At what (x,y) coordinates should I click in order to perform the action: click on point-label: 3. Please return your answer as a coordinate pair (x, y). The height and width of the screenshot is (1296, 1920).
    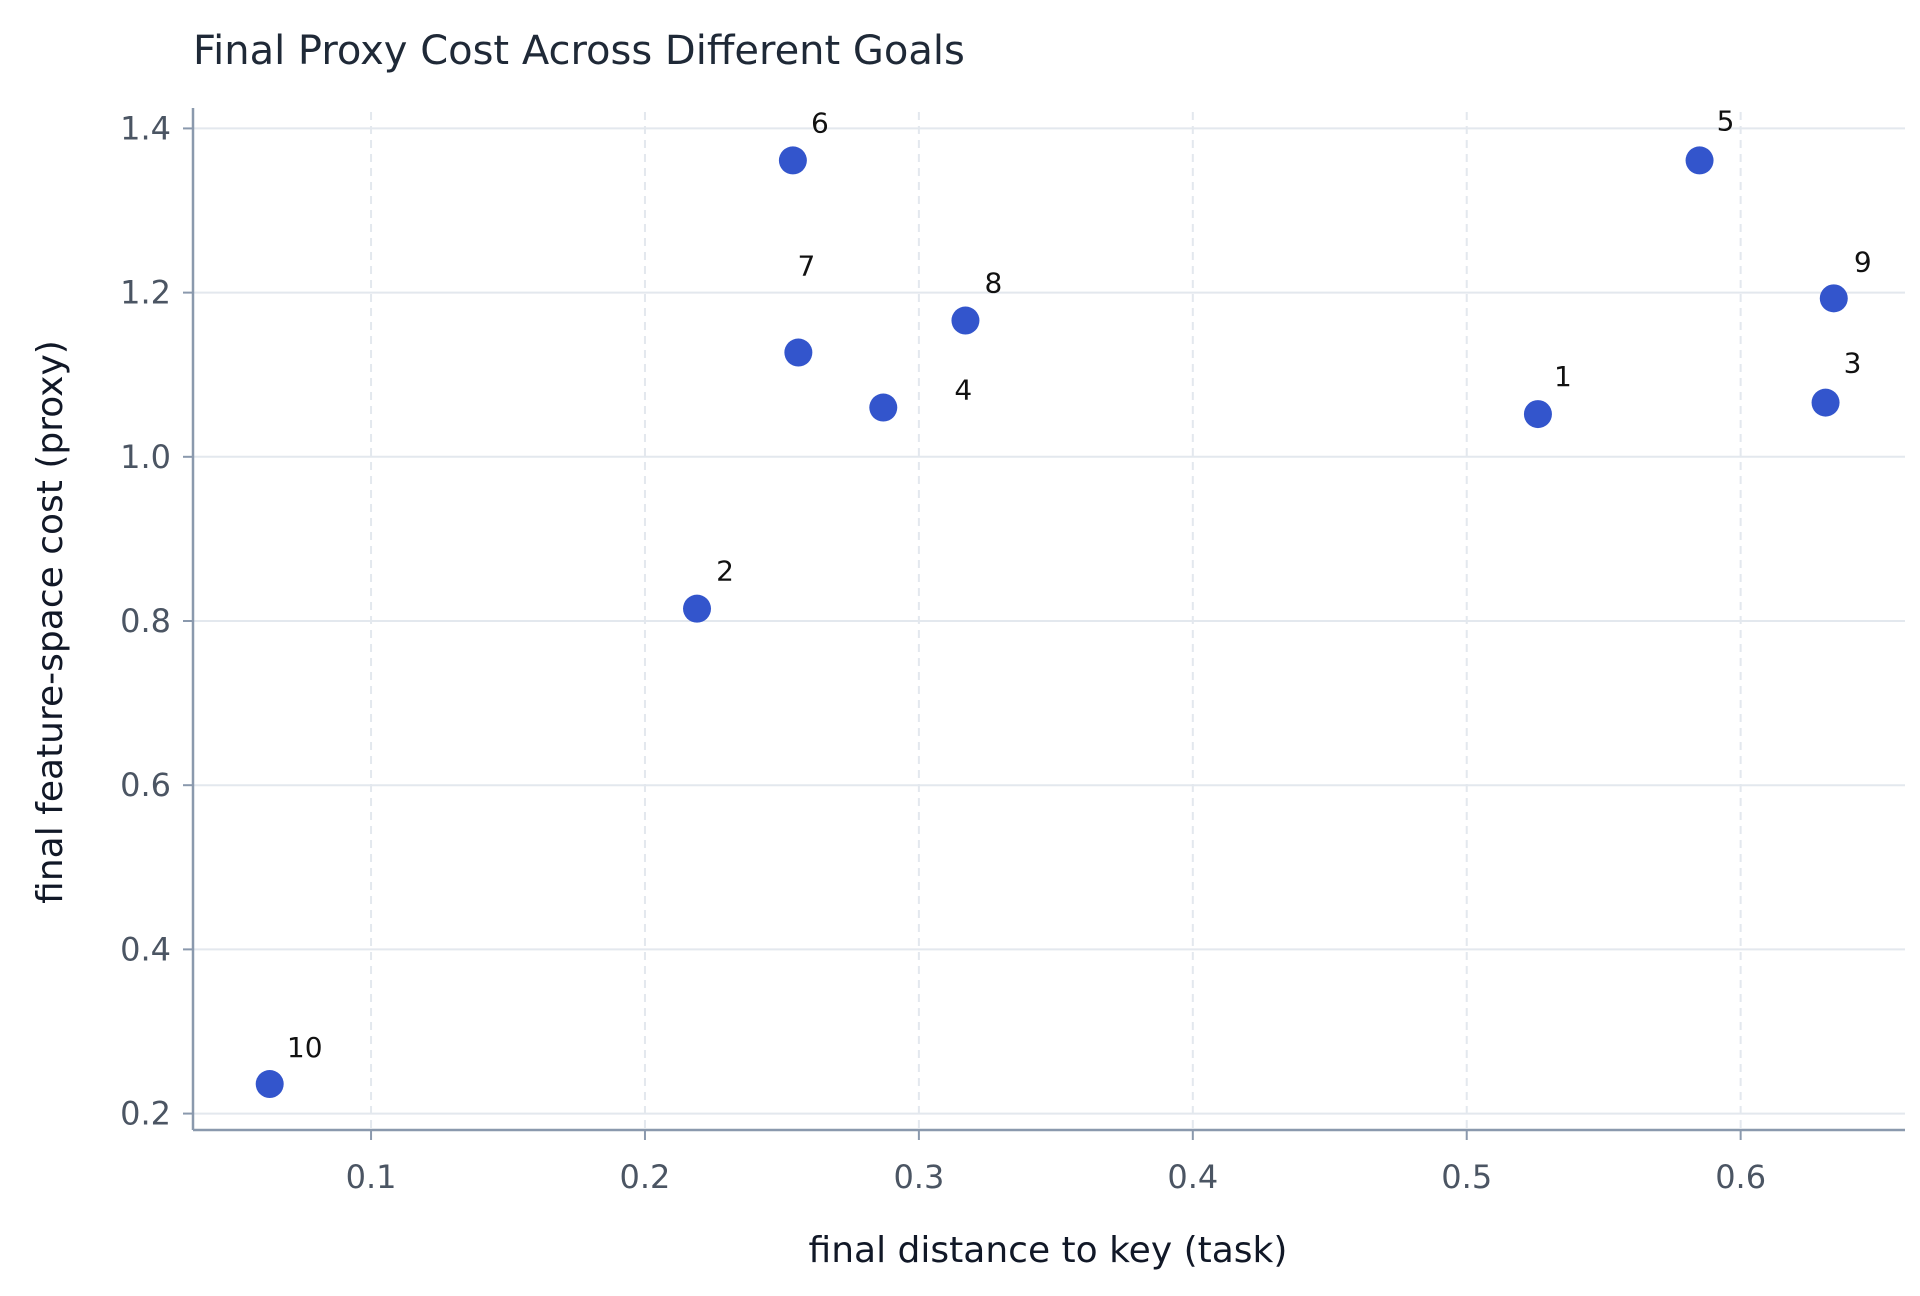
    Looking at the image, I should click on (1853, 363).